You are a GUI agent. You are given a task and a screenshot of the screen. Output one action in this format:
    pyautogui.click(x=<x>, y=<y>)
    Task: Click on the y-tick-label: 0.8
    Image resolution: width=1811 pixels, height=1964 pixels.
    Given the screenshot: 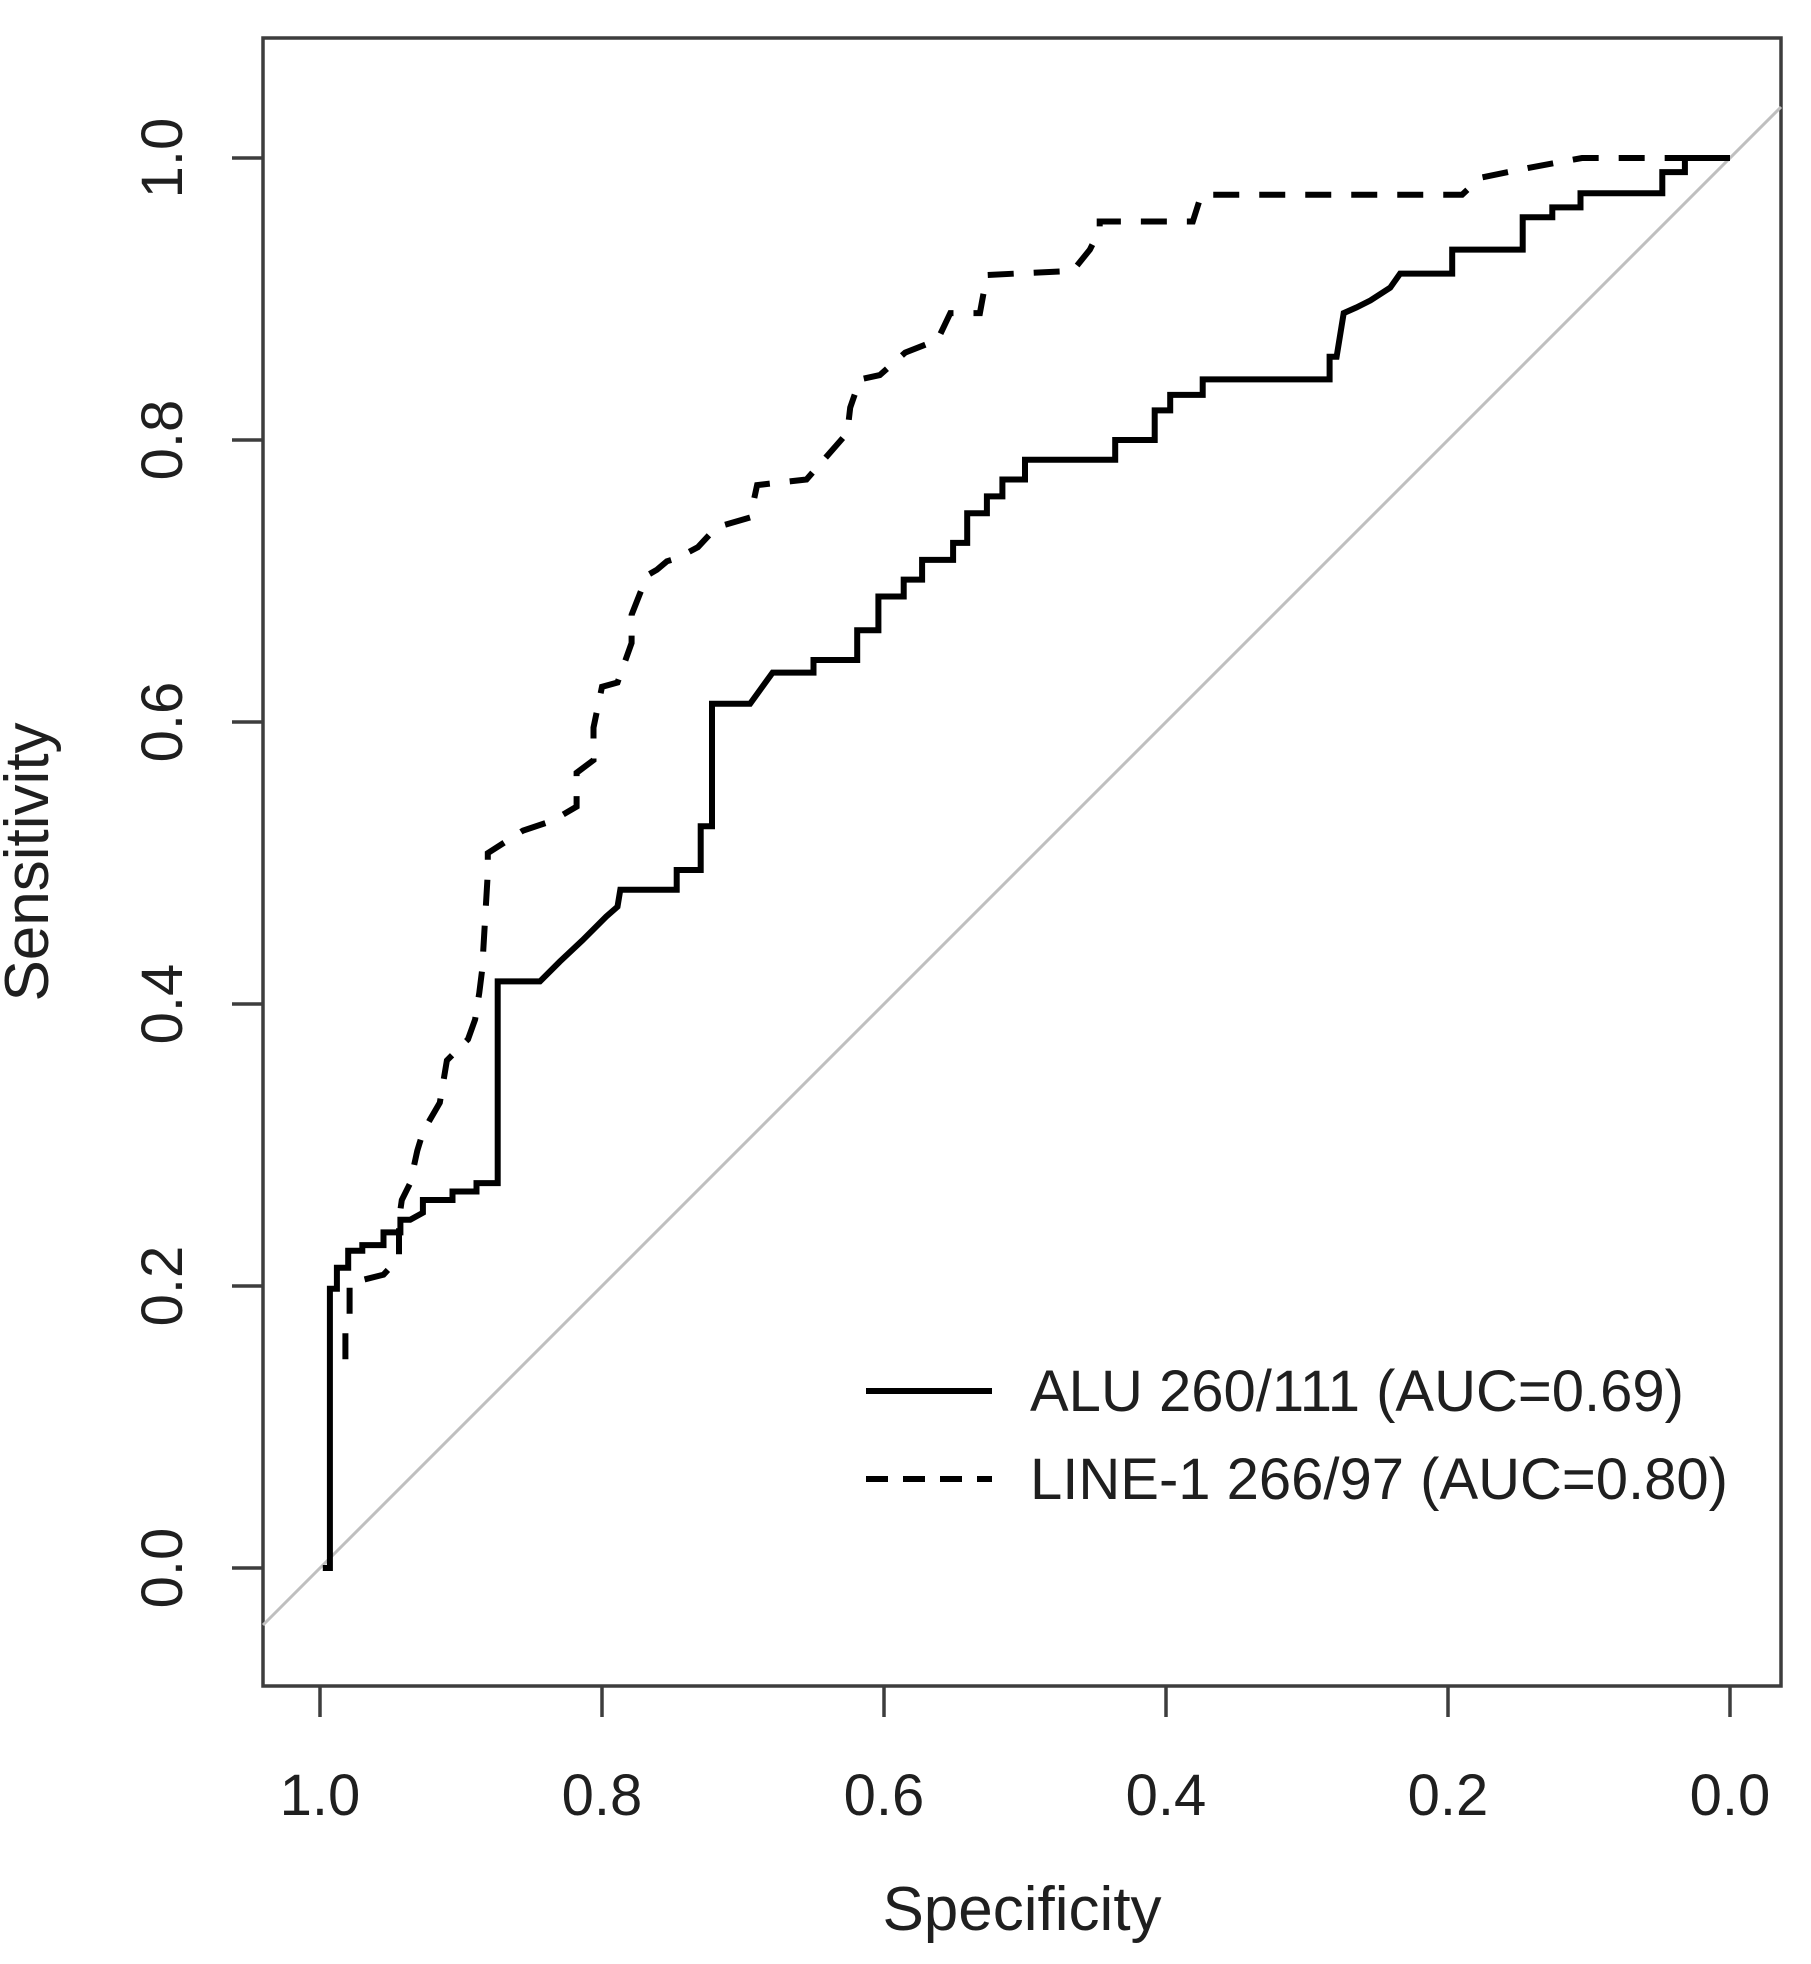 What is the action you would take?
    pyautogui.click(x=162, y=440)
    